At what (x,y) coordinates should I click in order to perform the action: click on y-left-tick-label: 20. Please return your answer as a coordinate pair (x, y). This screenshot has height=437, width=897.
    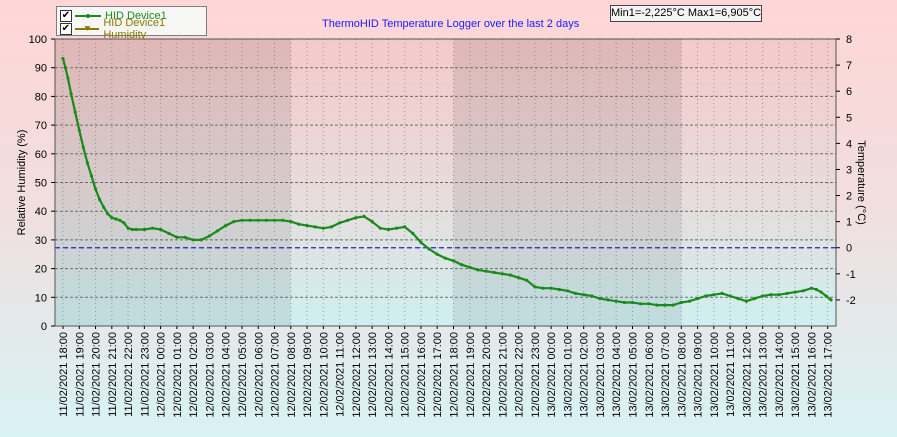
    Looking at the image, I should click on (41, 270).